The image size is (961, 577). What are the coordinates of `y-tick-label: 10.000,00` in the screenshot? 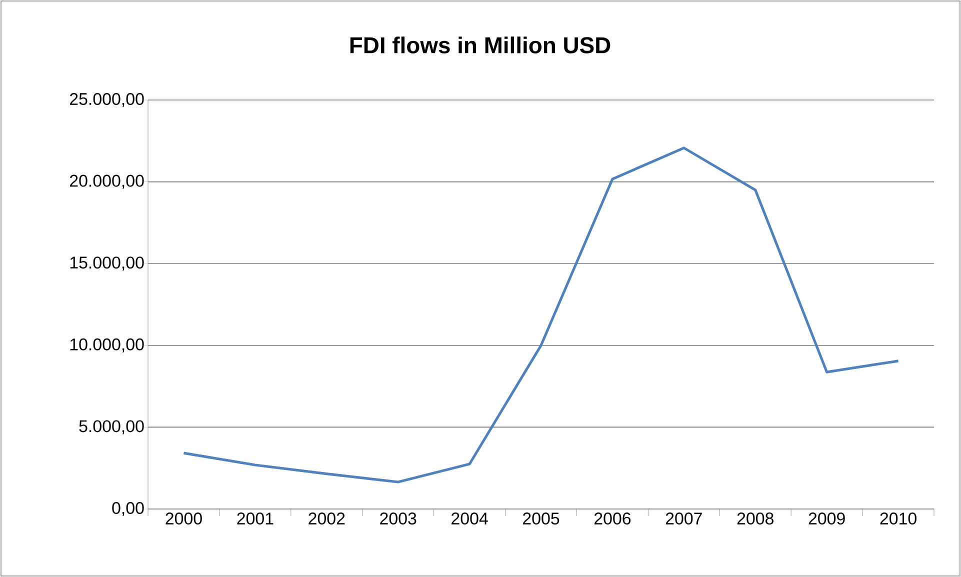 It's located at (107, 345).